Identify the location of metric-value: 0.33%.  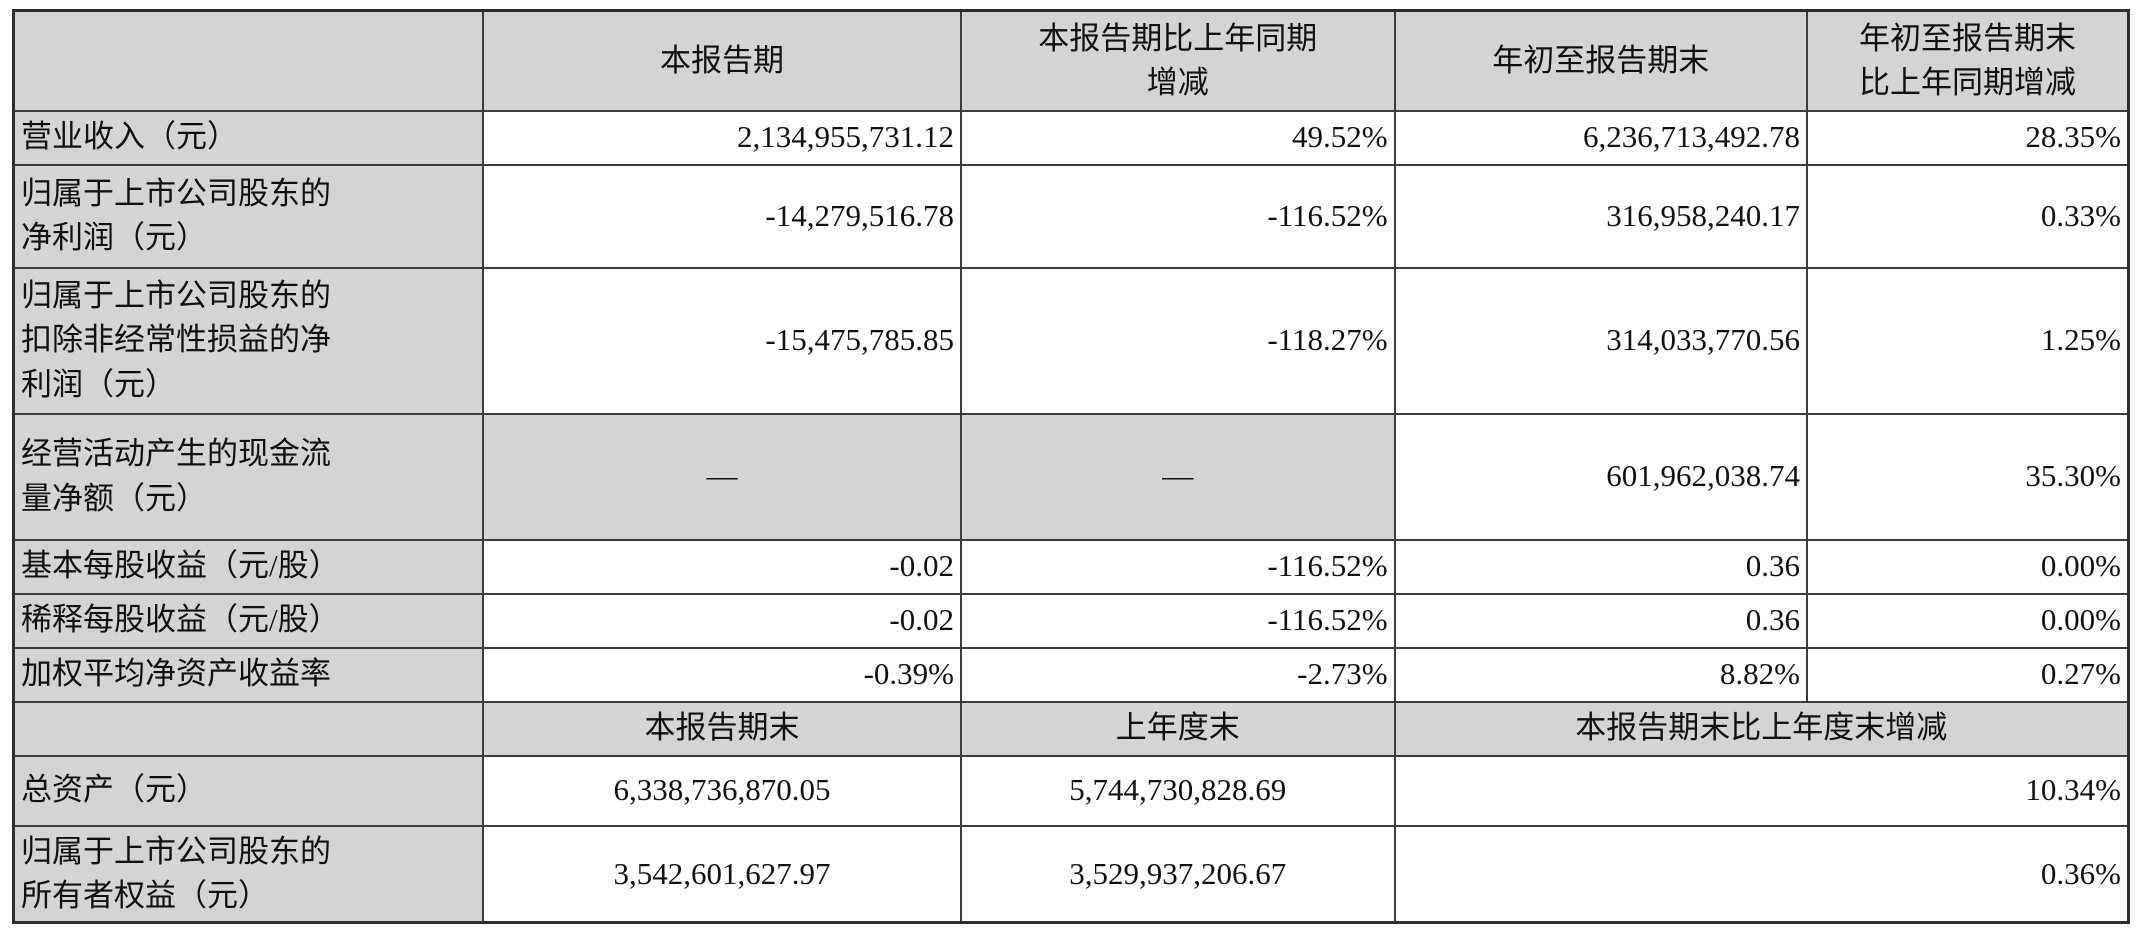
(1967, 216).